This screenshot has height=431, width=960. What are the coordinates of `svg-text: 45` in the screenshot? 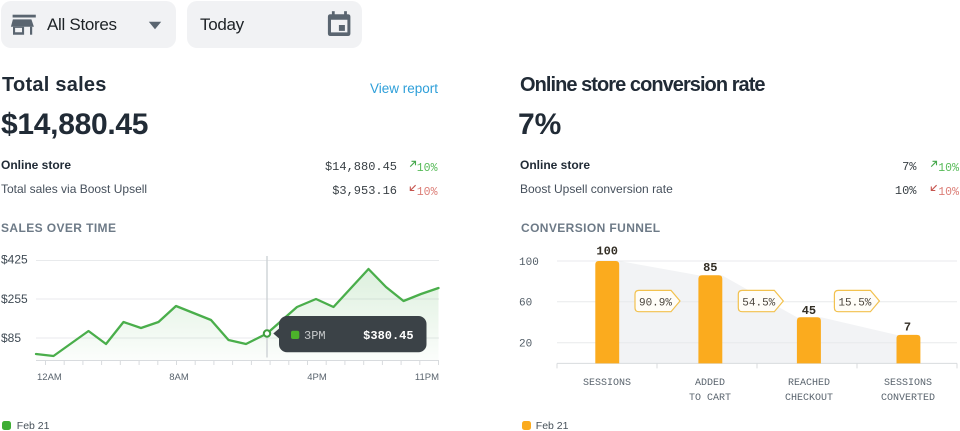 It's located at (809, 311).